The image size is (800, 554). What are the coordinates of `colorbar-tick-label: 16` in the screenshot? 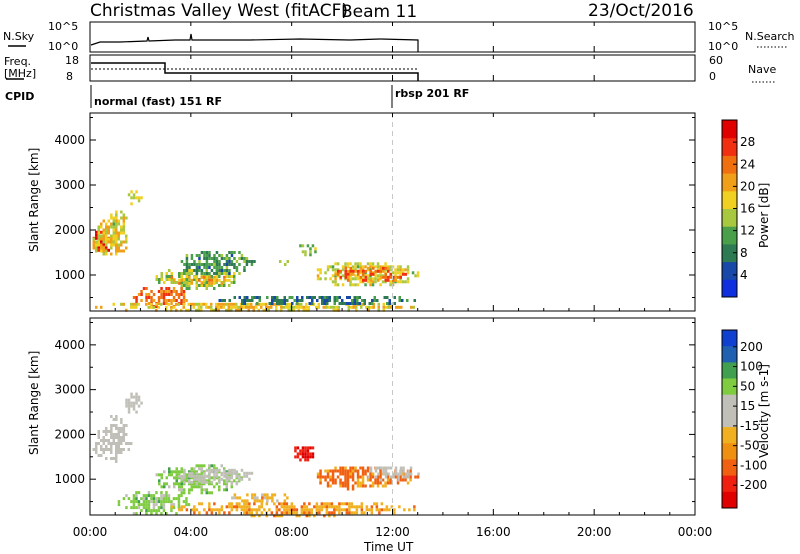 It's located at (747, 209).